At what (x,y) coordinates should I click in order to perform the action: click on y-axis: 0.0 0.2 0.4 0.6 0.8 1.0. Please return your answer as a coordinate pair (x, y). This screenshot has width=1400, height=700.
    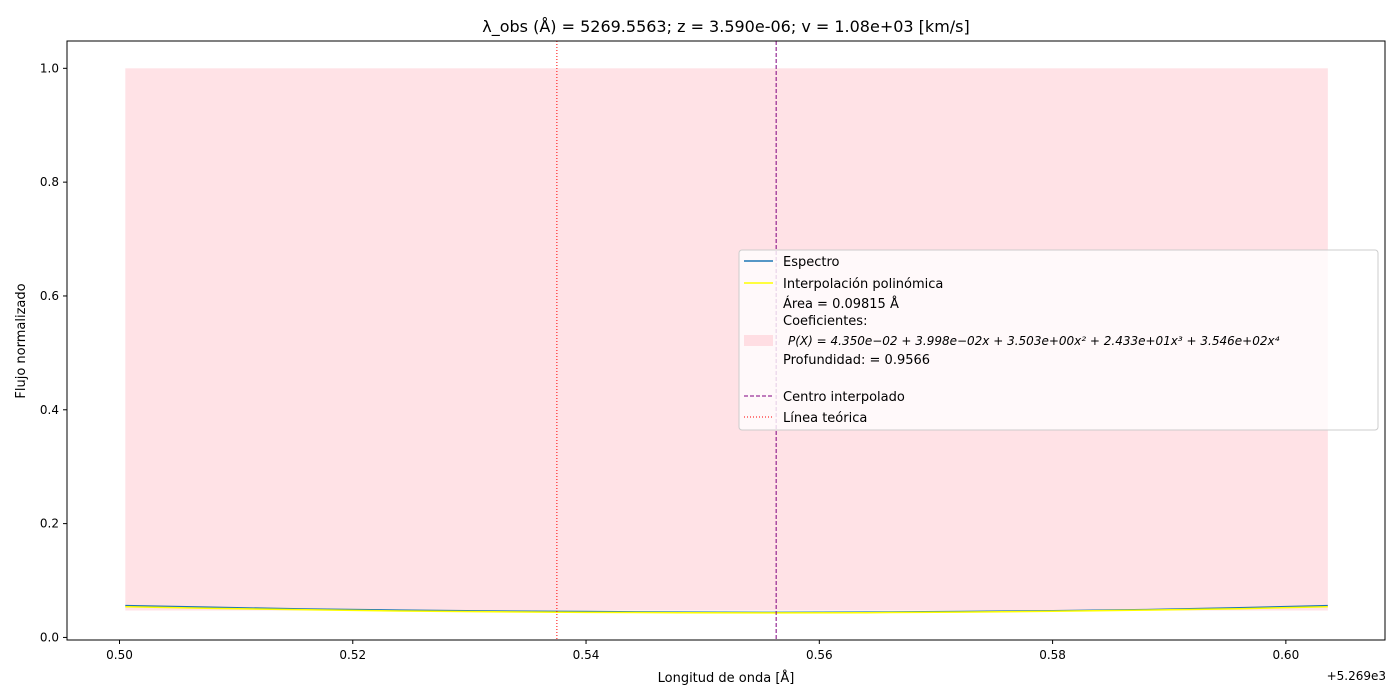
    Looking at the image, I should click on (53, 352).